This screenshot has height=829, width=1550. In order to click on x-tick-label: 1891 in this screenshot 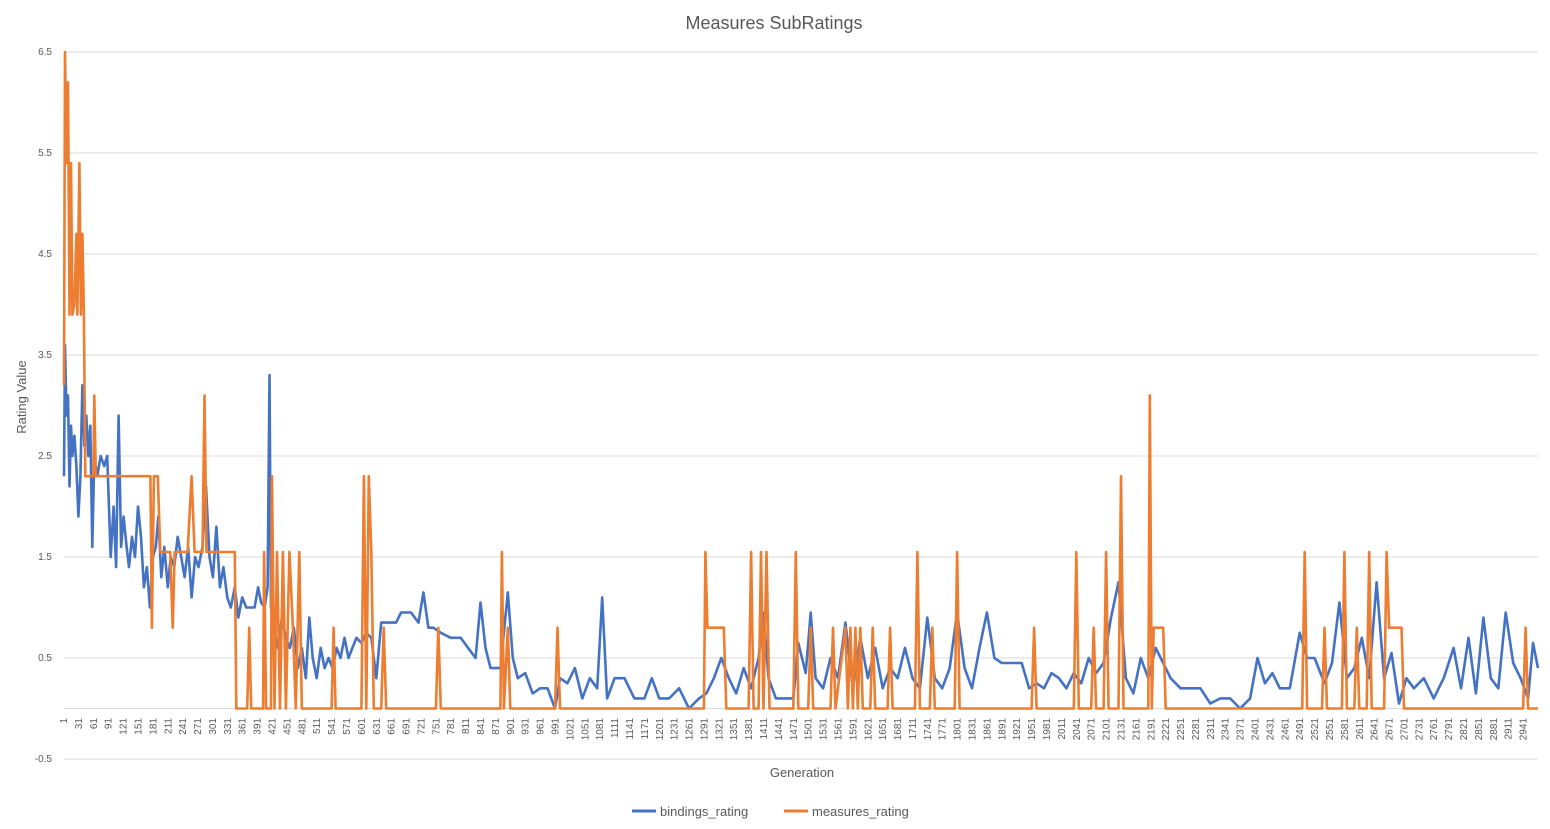, I will do `click(1002, 729)`.